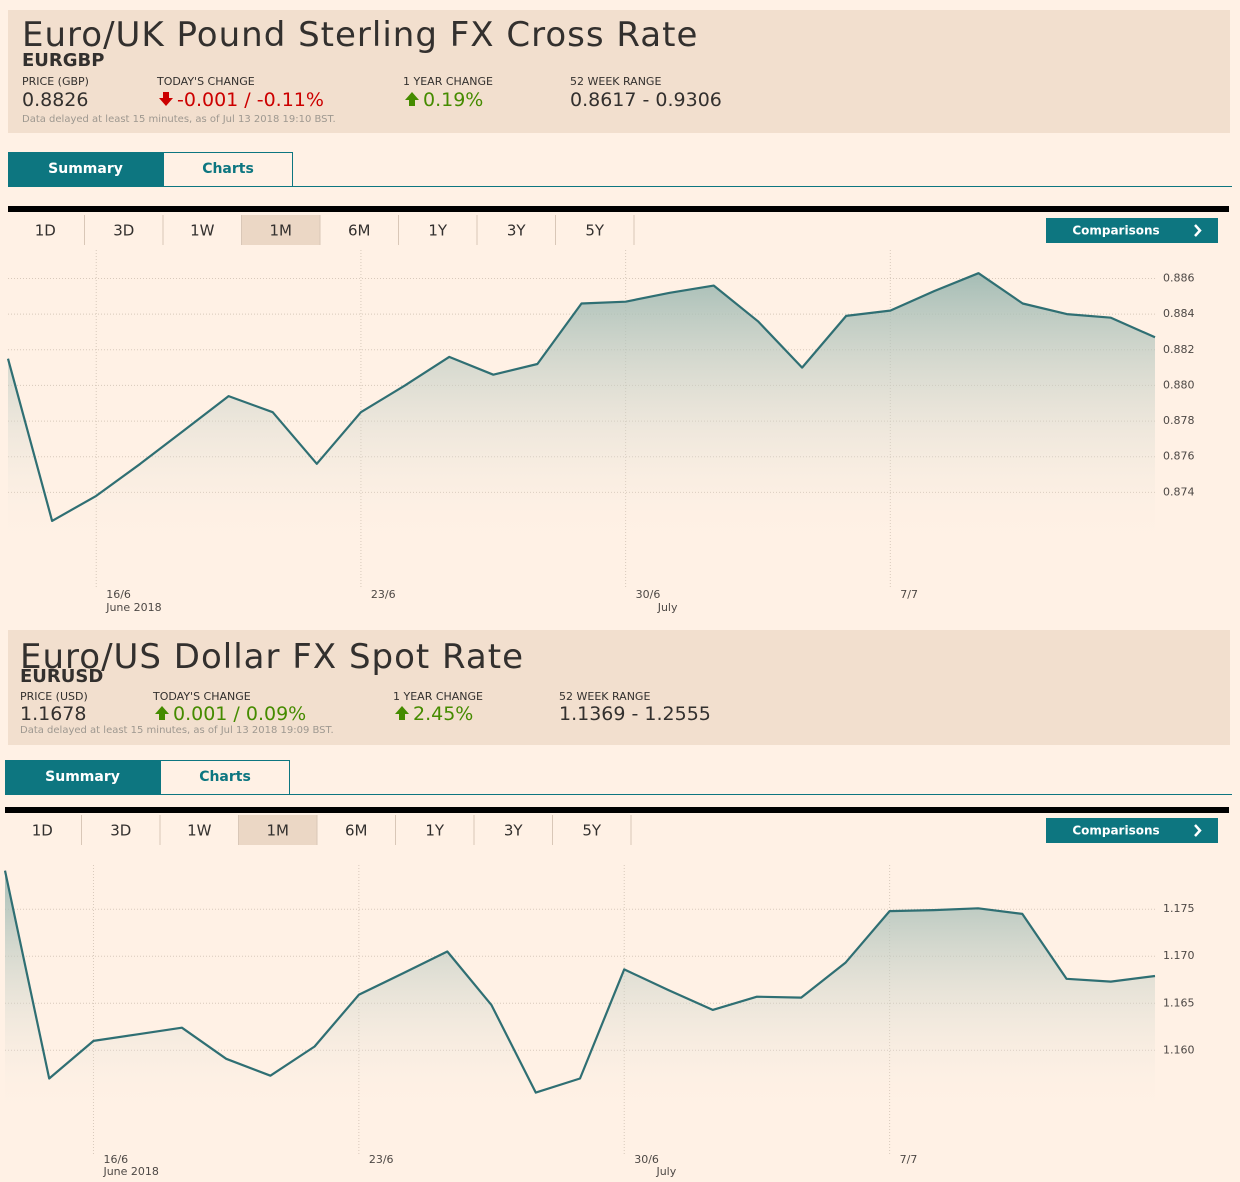 This screenshot has width=1240, height=1182. I want to click on stat-value-row: 0.19%, so click(443, 100).